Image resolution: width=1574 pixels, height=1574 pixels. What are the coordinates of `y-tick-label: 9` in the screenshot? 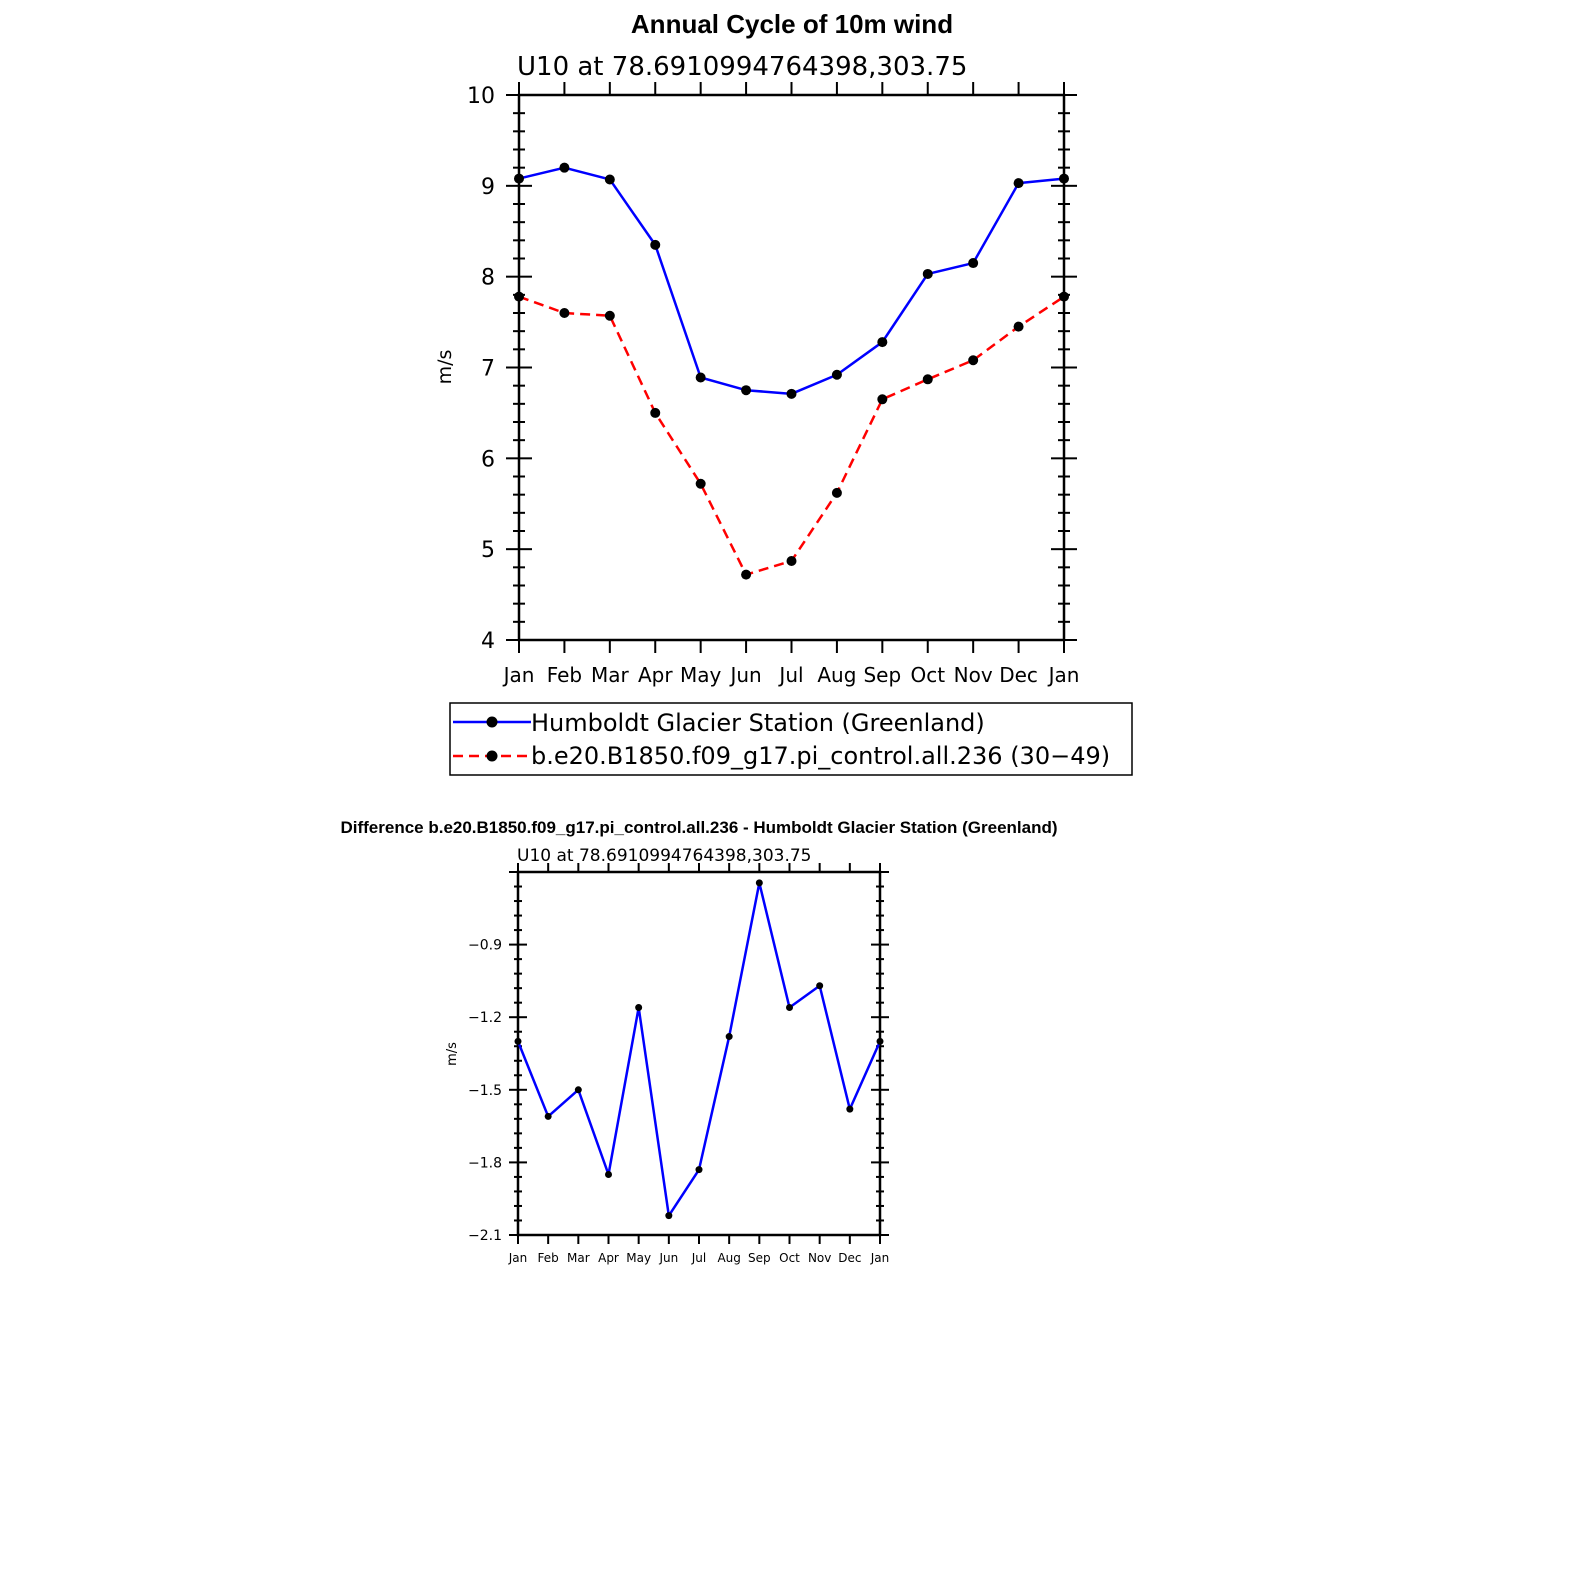 It's located at (488, 187).